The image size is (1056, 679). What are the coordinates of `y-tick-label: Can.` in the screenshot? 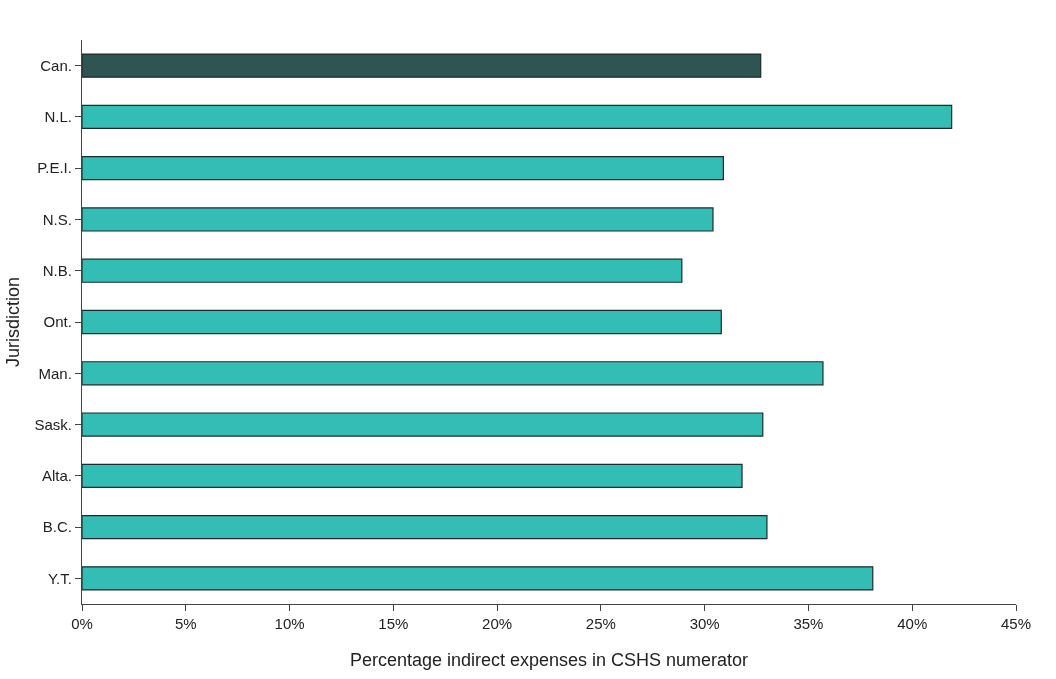 It's located at (56, 65).